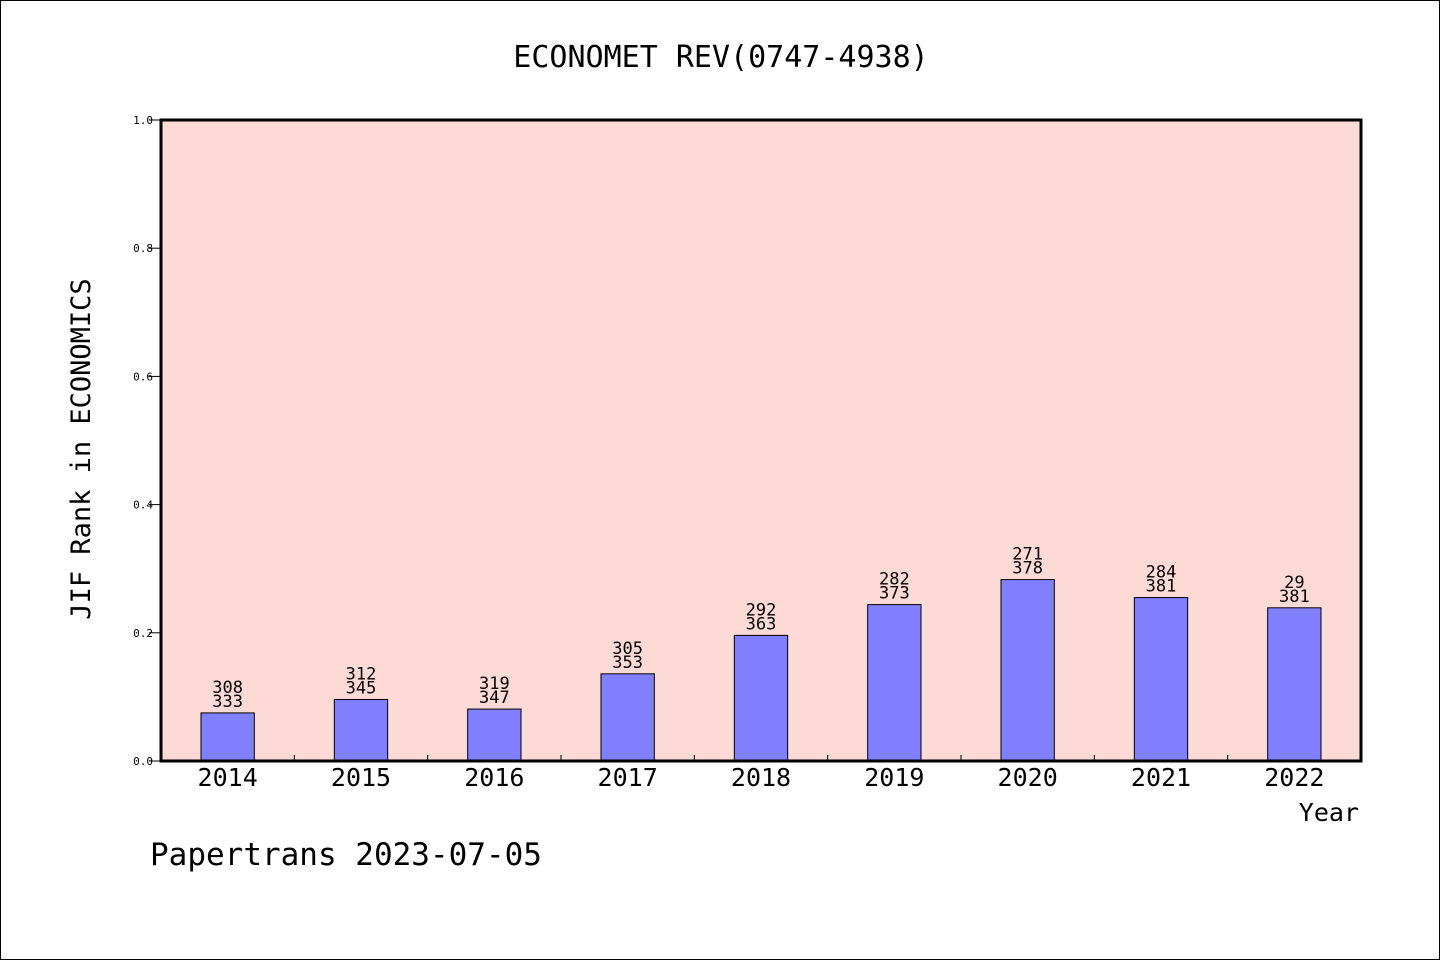 This screenshot has height=960, width=1440. Describe the element at coordinates (227, 737) in the screenshot. I see `bar-2014` at that location.